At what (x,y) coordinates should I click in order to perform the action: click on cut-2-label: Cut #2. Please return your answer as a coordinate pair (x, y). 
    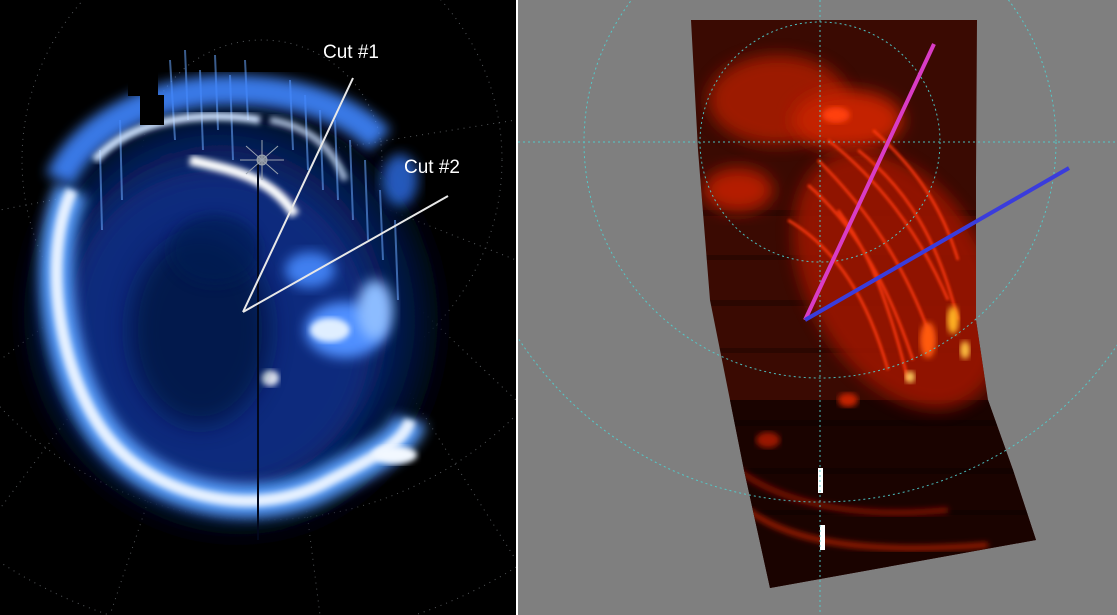
    Looking at the image, I should click on (432, 167).